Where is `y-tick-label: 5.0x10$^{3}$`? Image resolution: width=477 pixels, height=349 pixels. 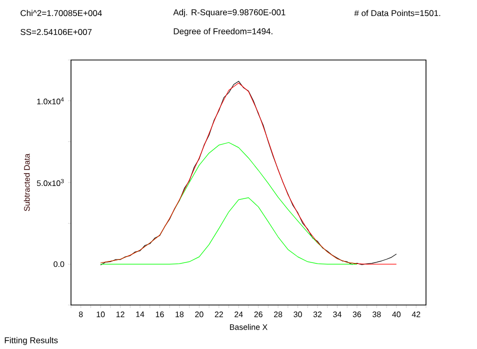 y-tick-label: 5.0x10$^{3}$ is located at coordinates (50, 182).